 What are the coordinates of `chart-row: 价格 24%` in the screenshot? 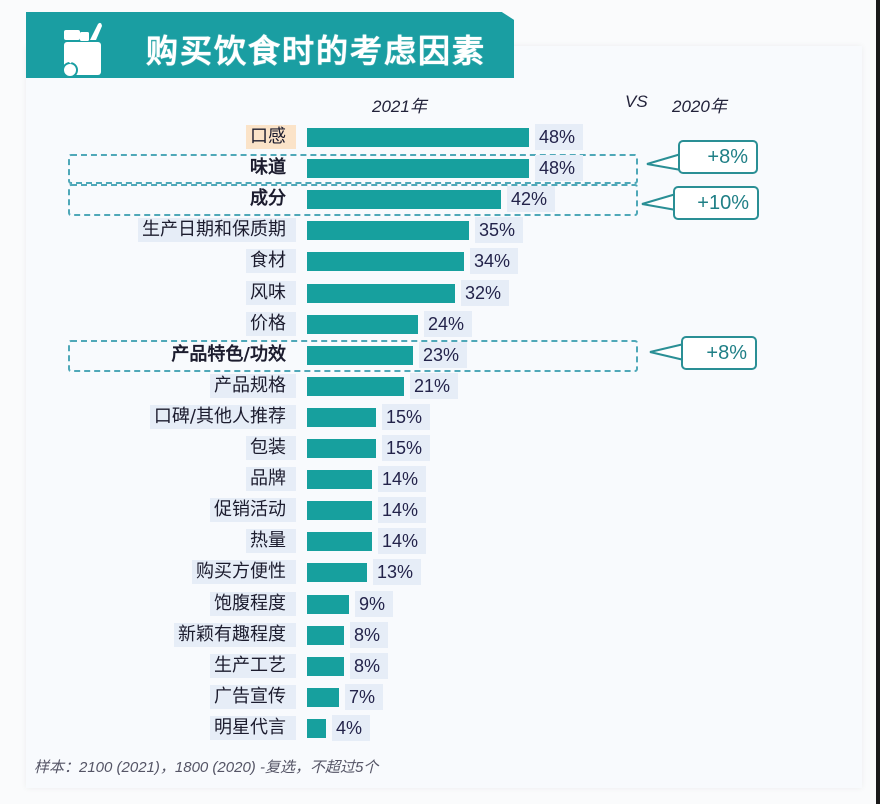 It's located at (440, 324).